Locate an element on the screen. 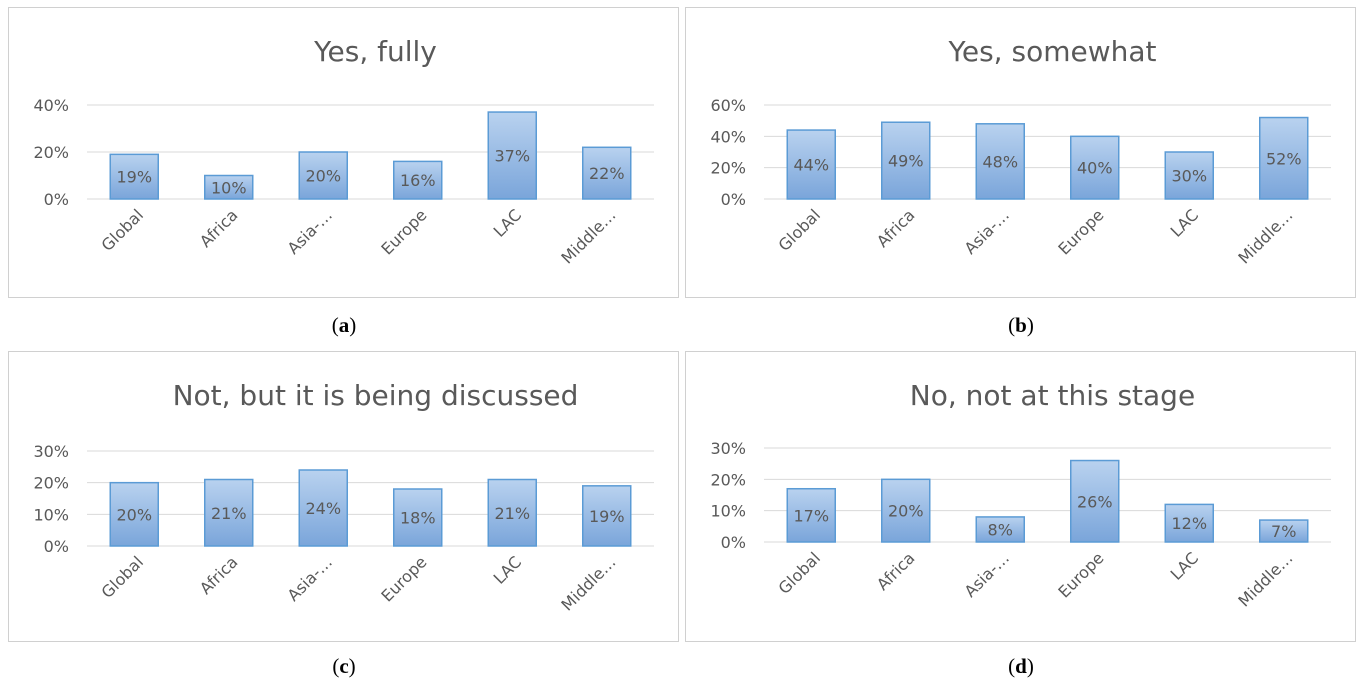  data-label: 22% is located at coordinates (607, 173).